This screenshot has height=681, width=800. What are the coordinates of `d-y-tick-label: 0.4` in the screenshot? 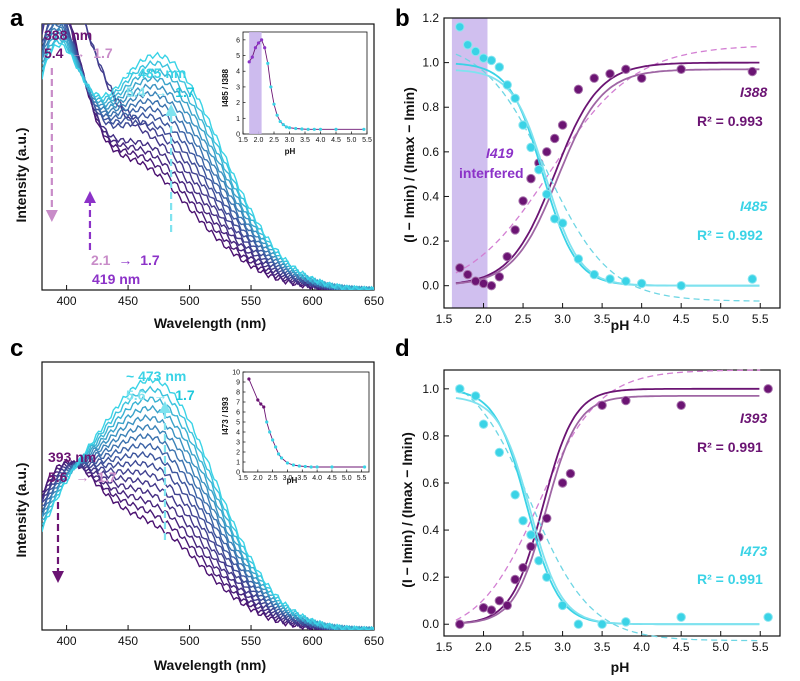 It's located at (430, 530).